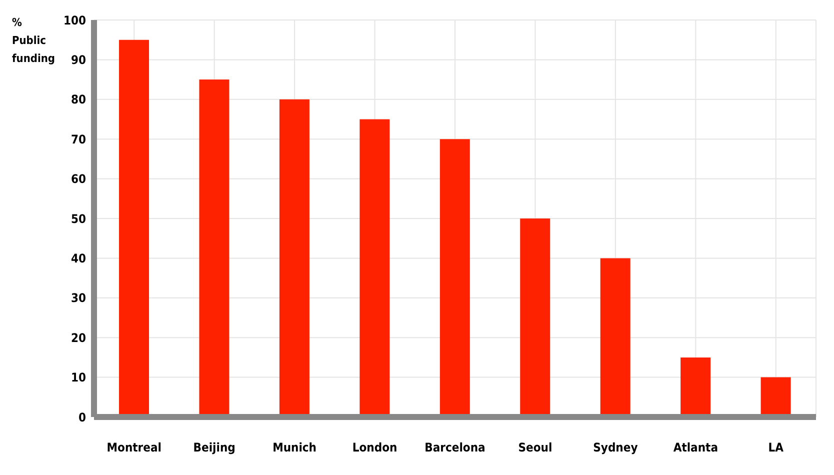 Image resolution: width=834 pixels, height=475 pixels. Describe the element at coordinates (615, 447) in the screenshot. I see `x-tick-label: Sydney` at that location.